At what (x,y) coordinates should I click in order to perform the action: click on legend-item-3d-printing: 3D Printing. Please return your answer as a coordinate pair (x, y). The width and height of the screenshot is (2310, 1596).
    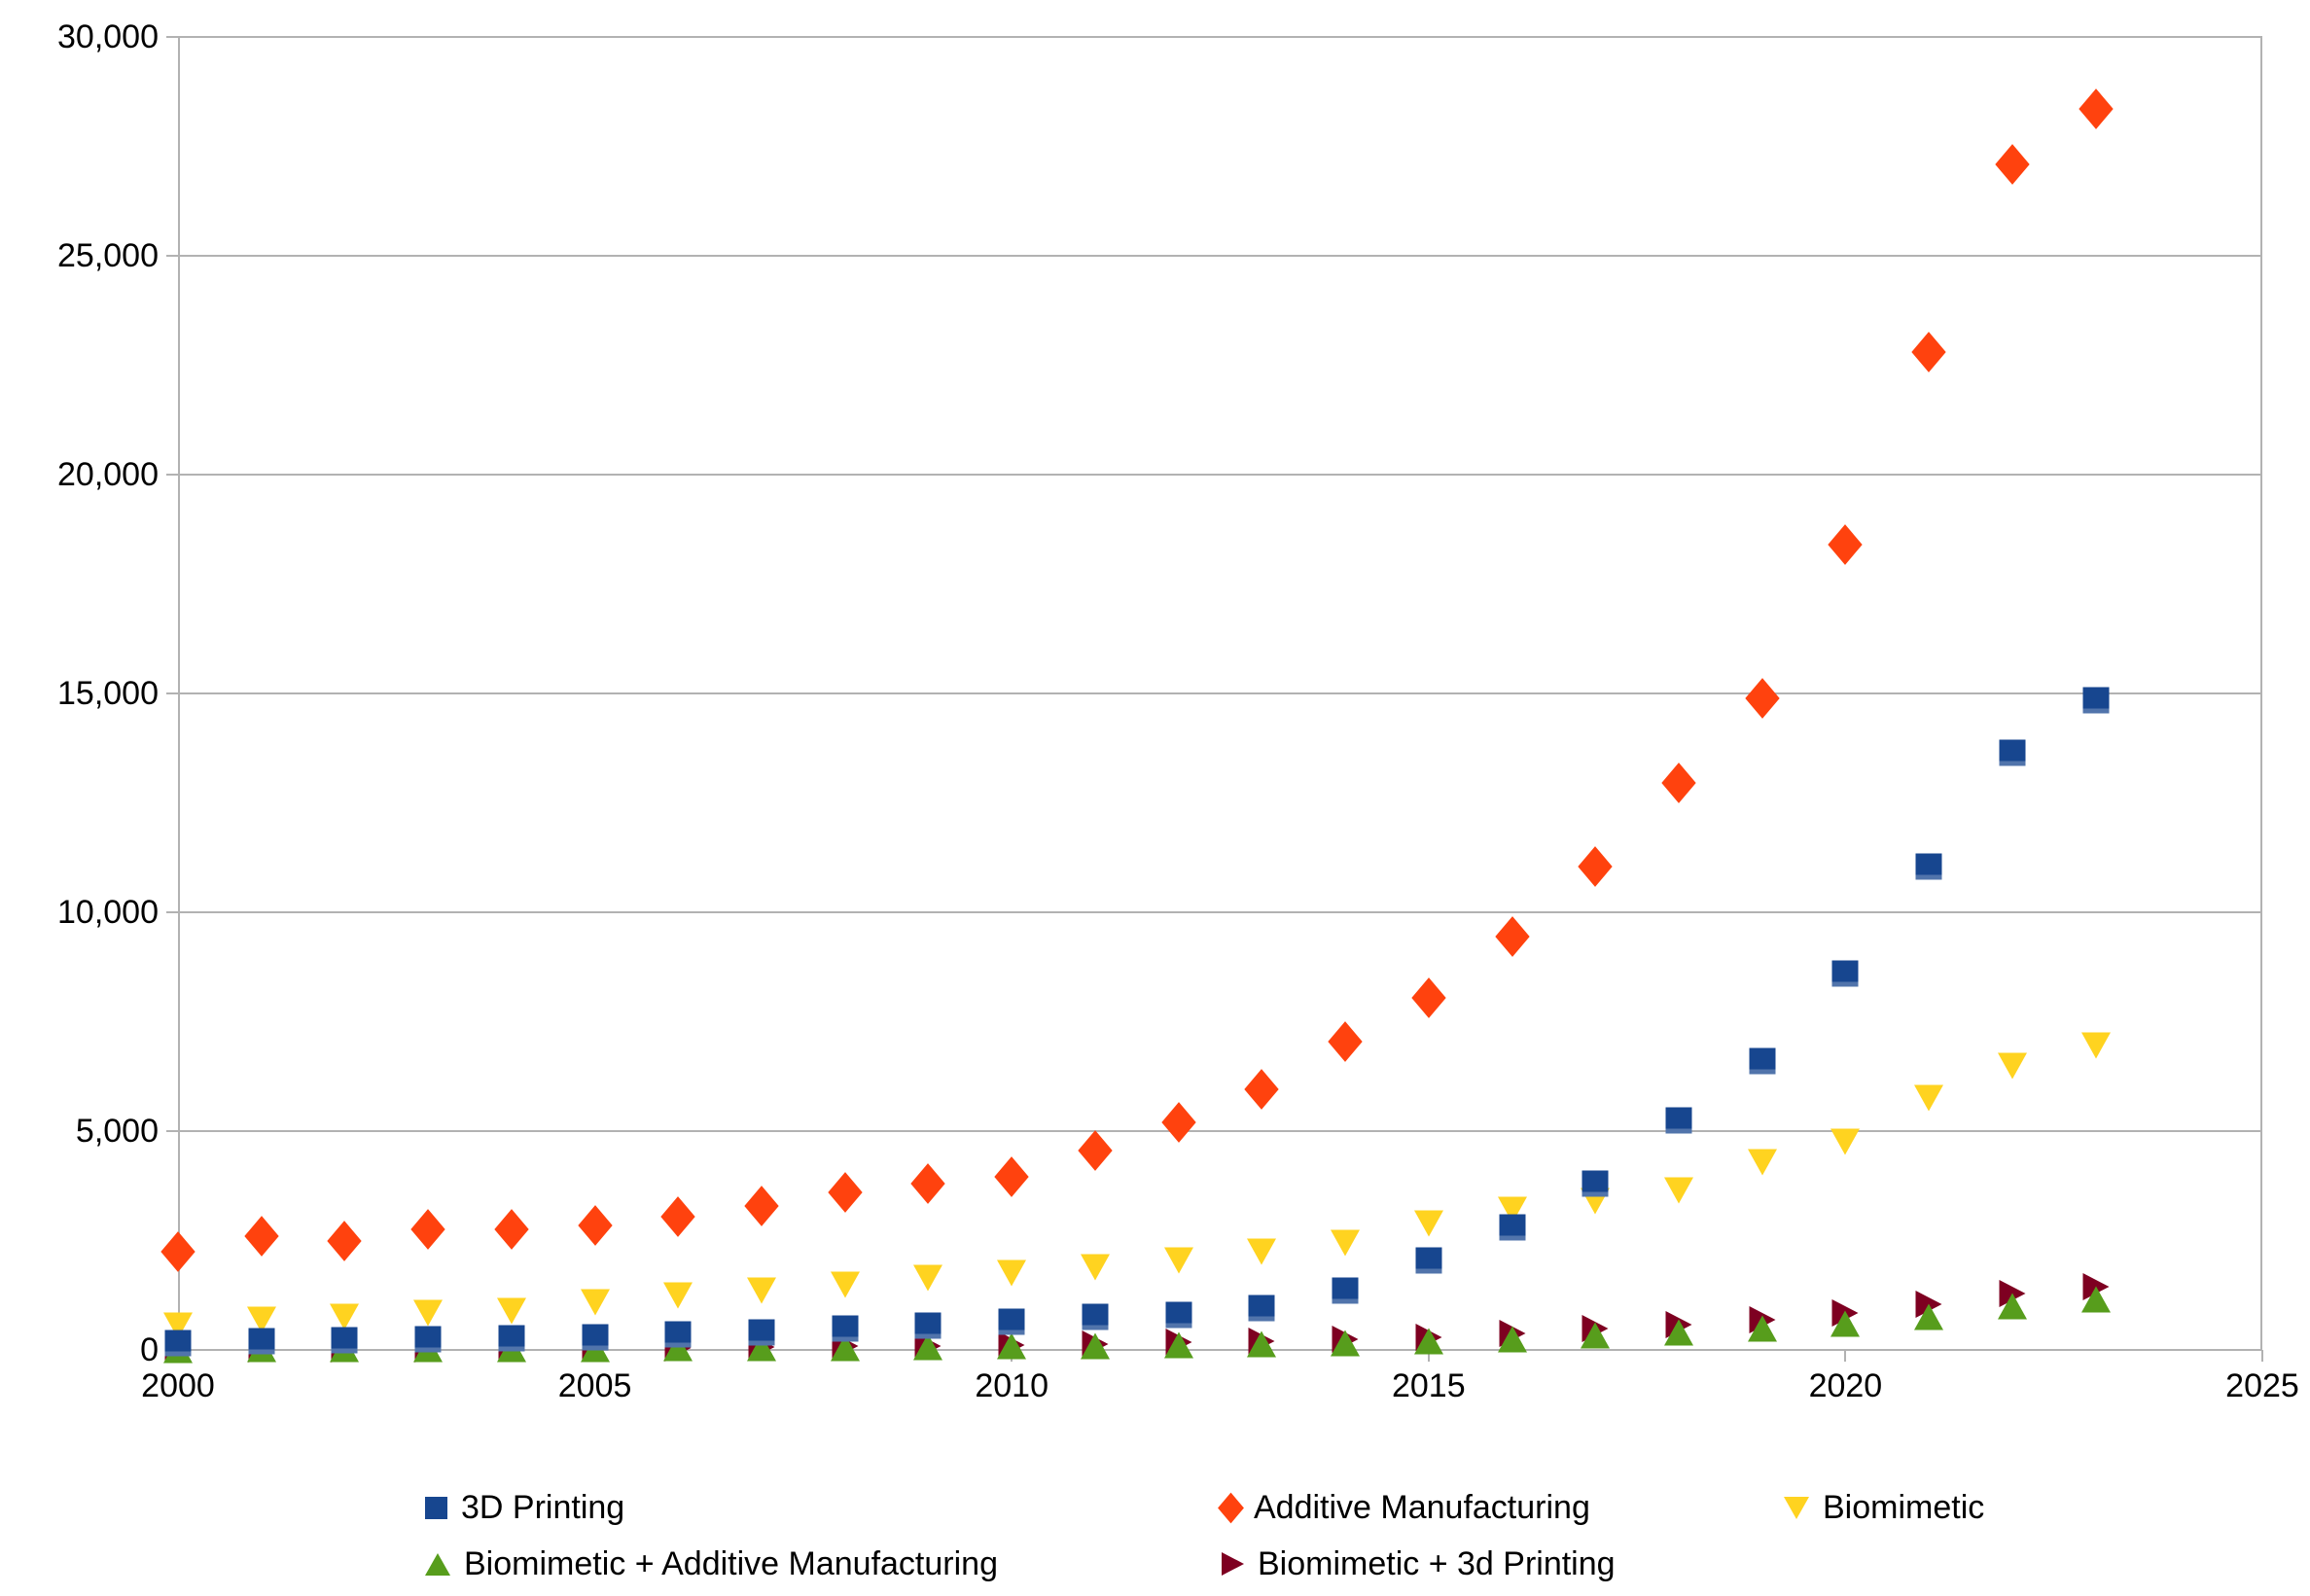
    Looking at the image, I should click on (524, 1508).